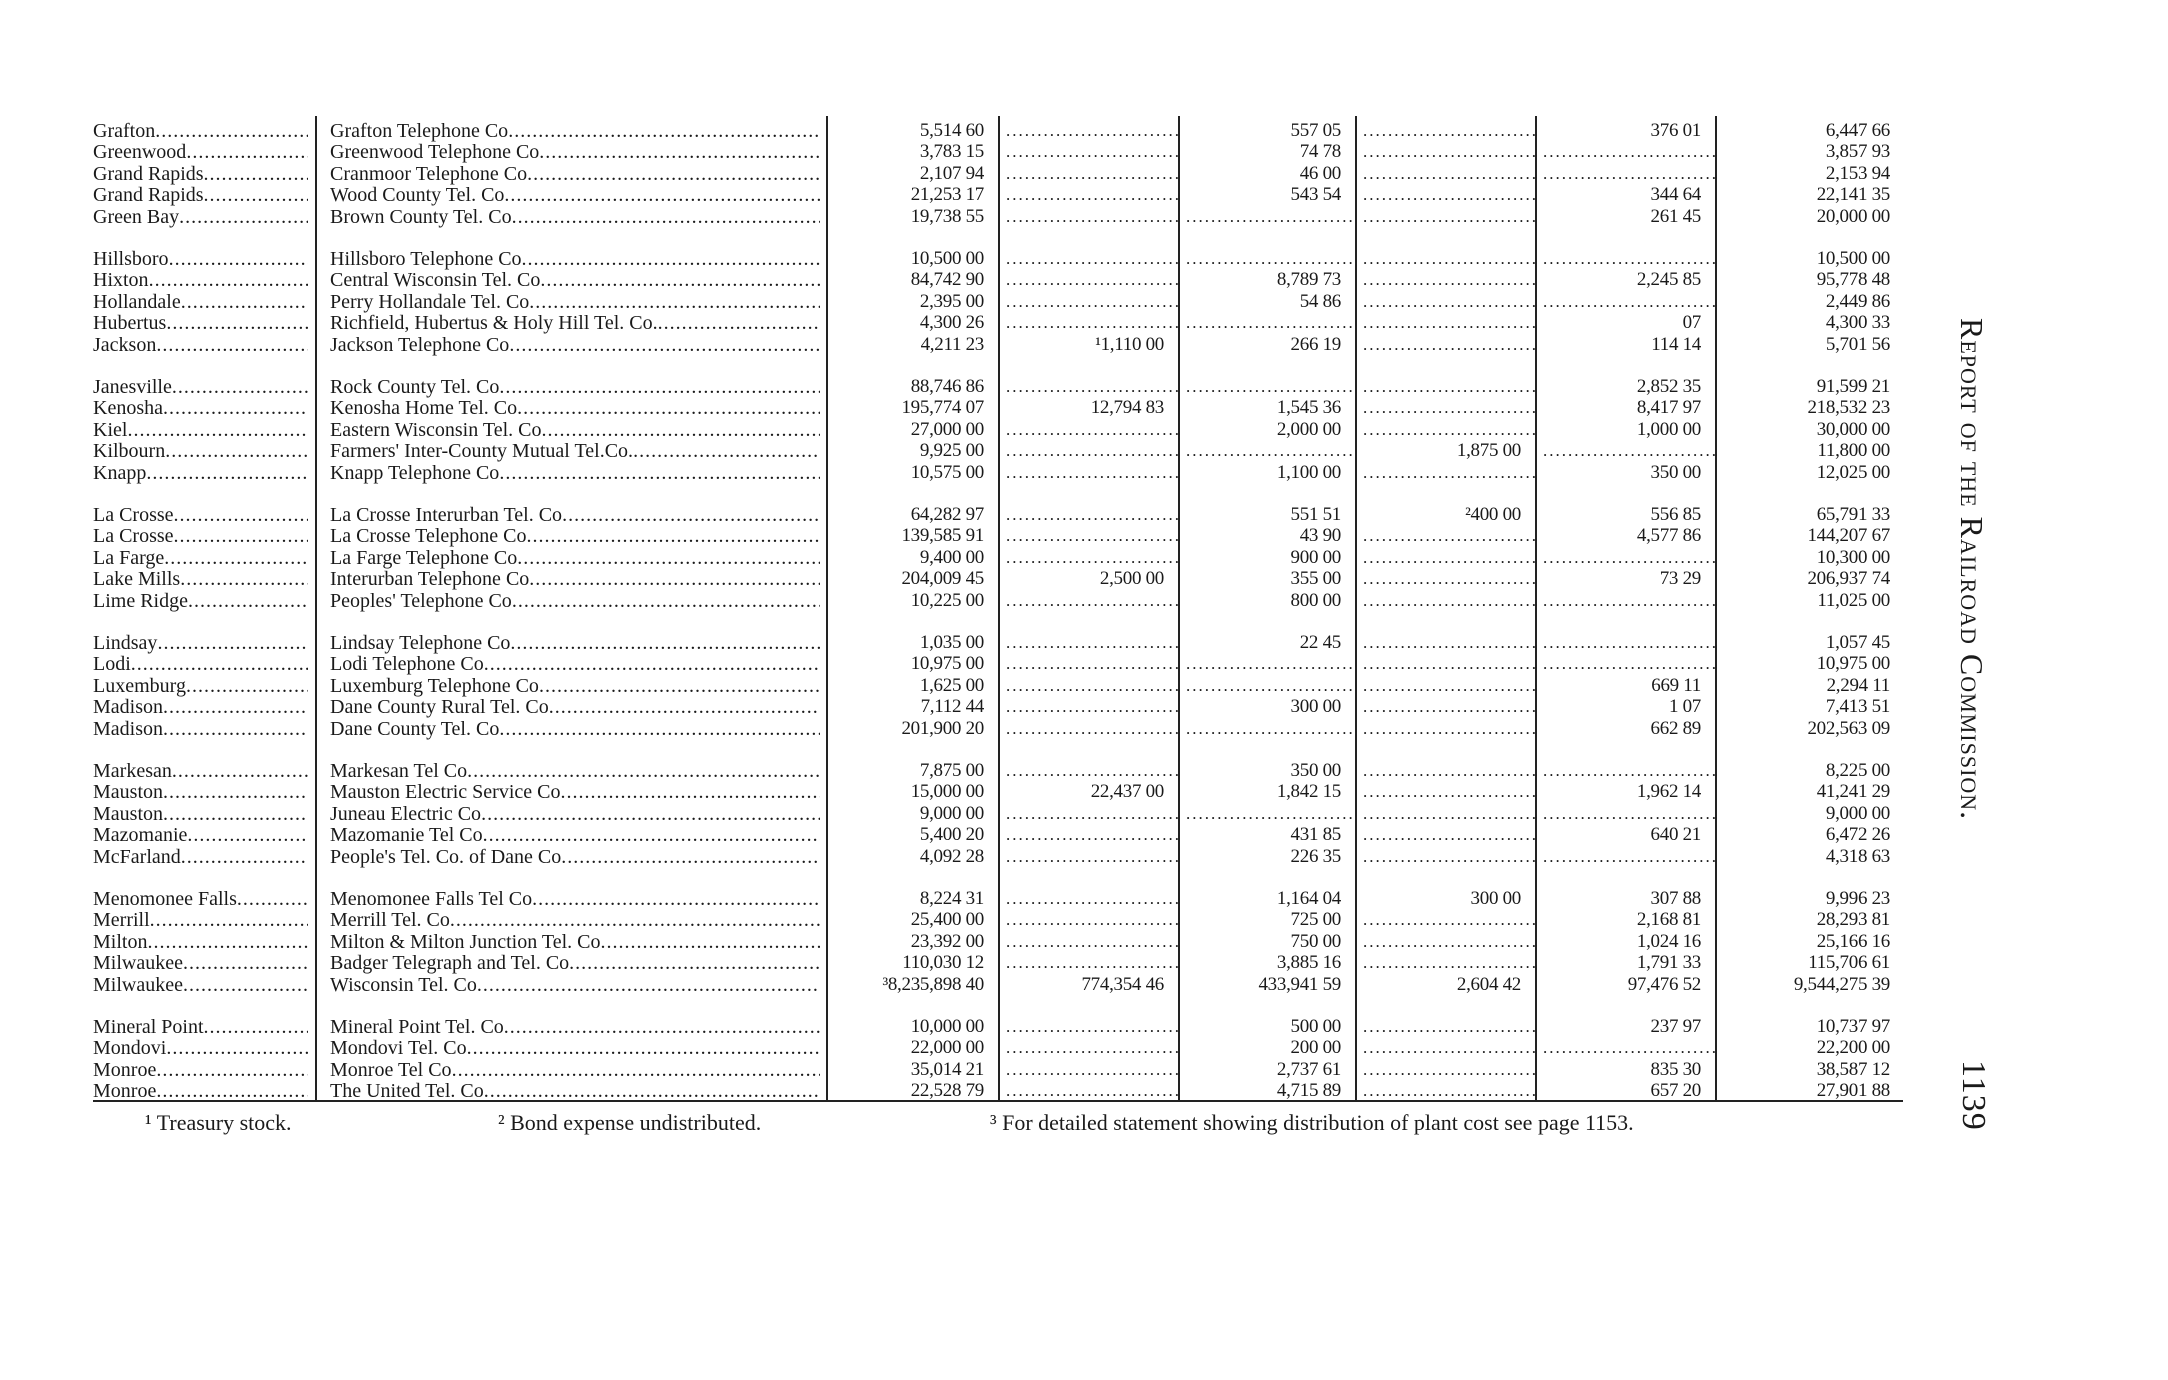  Describe the element at coordinates (140, 600) in the screenshot. I see `city-name-text: Lime Ridge` at that location.